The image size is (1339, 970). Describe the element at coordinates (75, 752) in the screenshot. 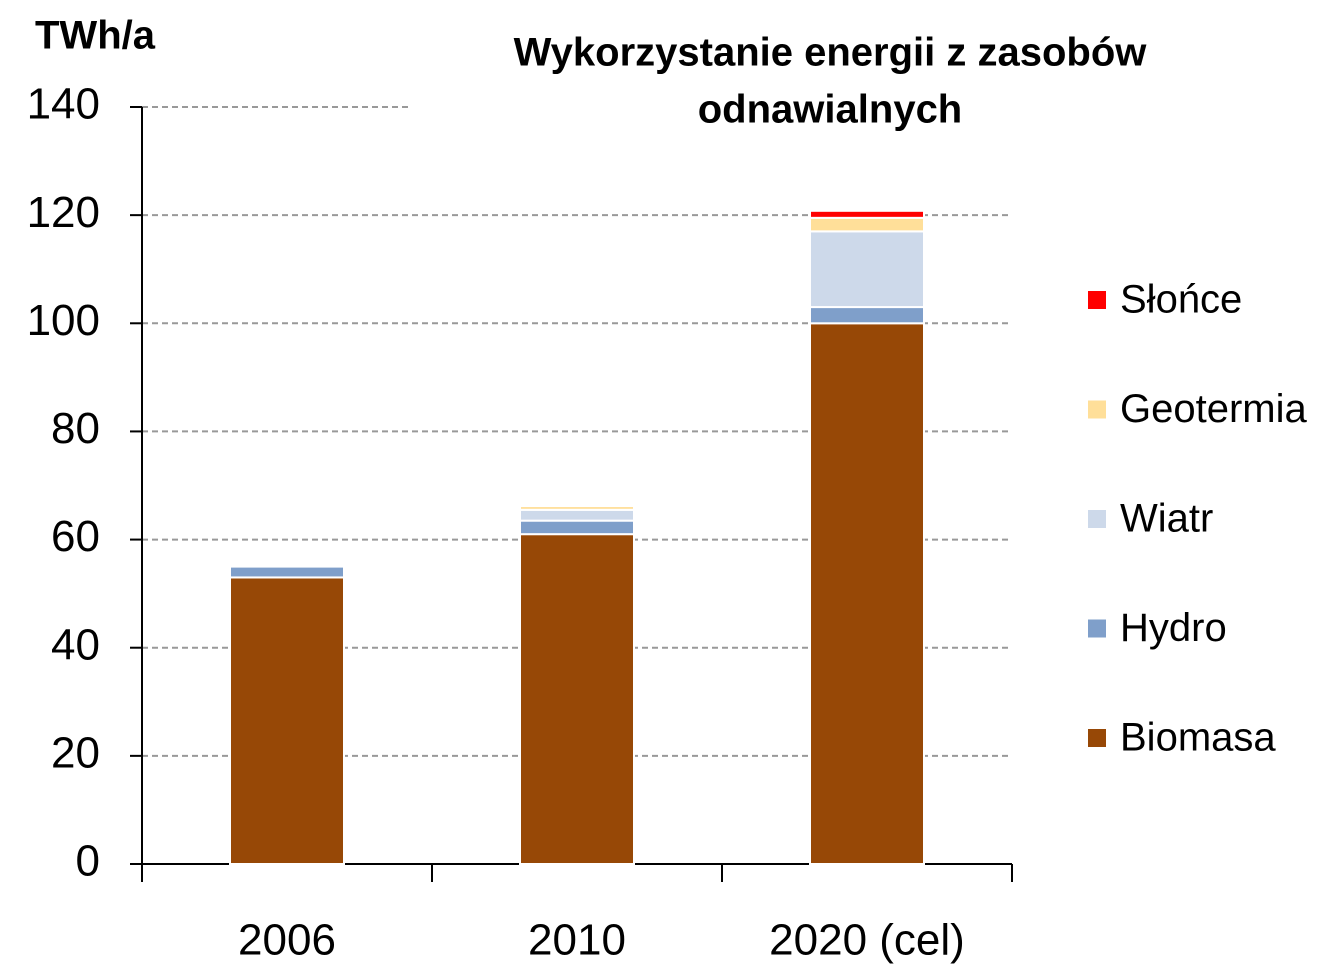

I see `y-tick-label: 20` at that location.